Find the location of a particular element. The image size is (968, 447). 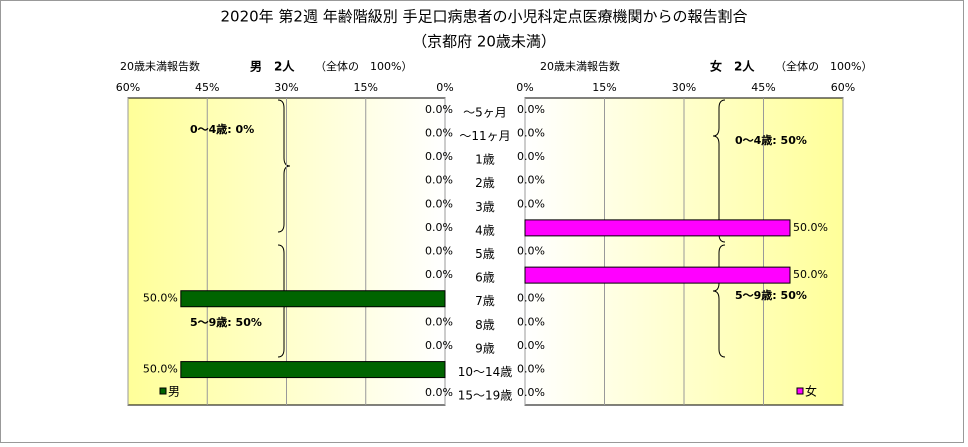

chart-title: 2020年 第2週 年齢階級別 手足口病患者の小児科定点医療機関からの報告割合 is located at coordinates (483, 17).